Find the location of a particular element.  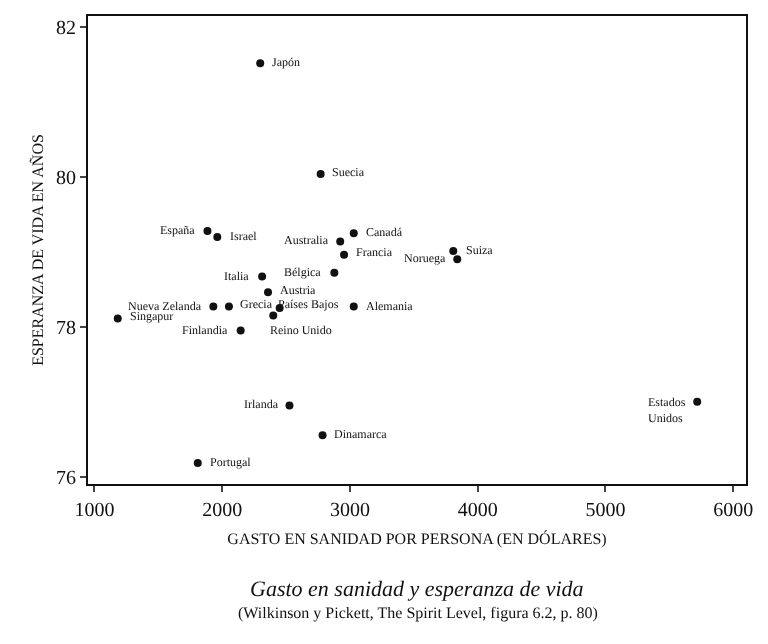

y-tick-label: 80 is located at coordinates (66, 179).